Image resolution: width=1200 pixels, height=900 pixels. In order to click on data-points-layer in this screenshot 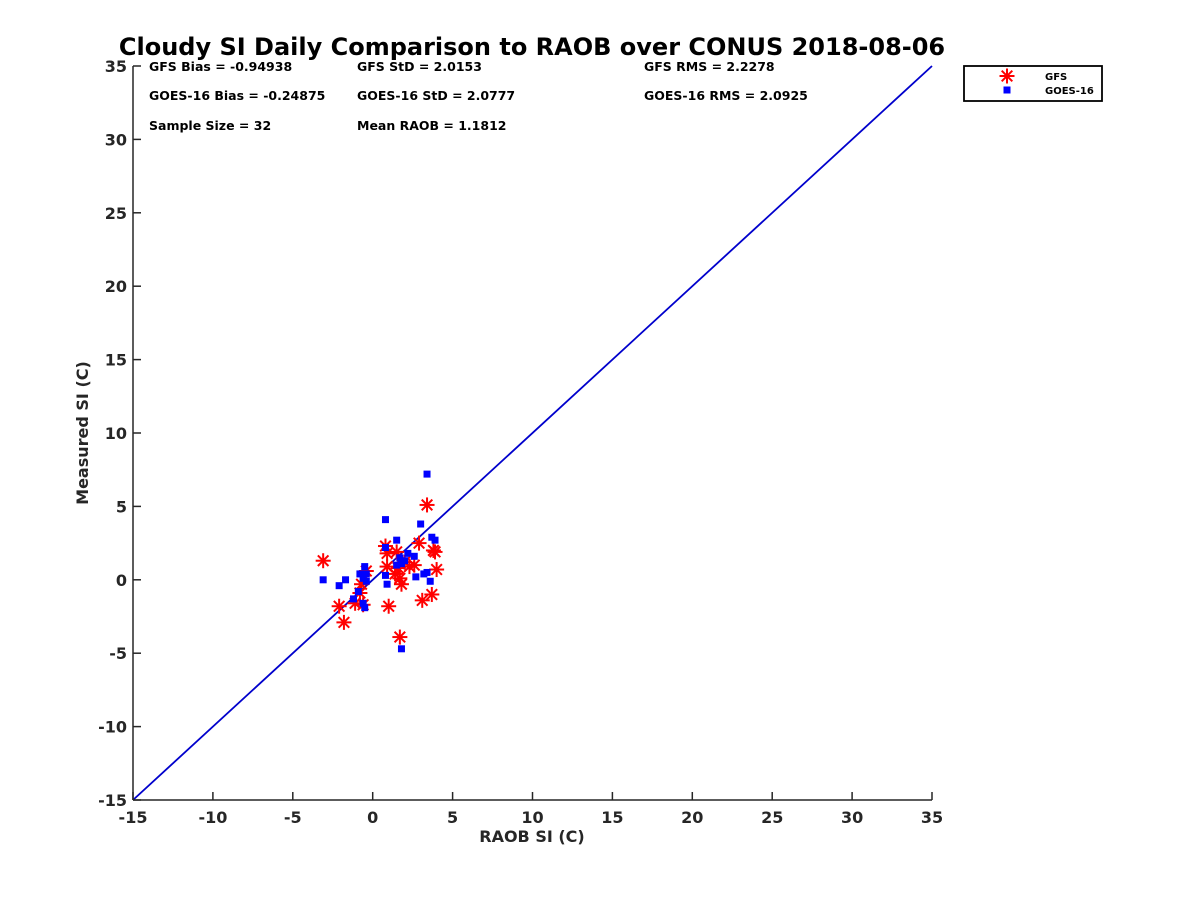, I will do `click(380, 561)`.